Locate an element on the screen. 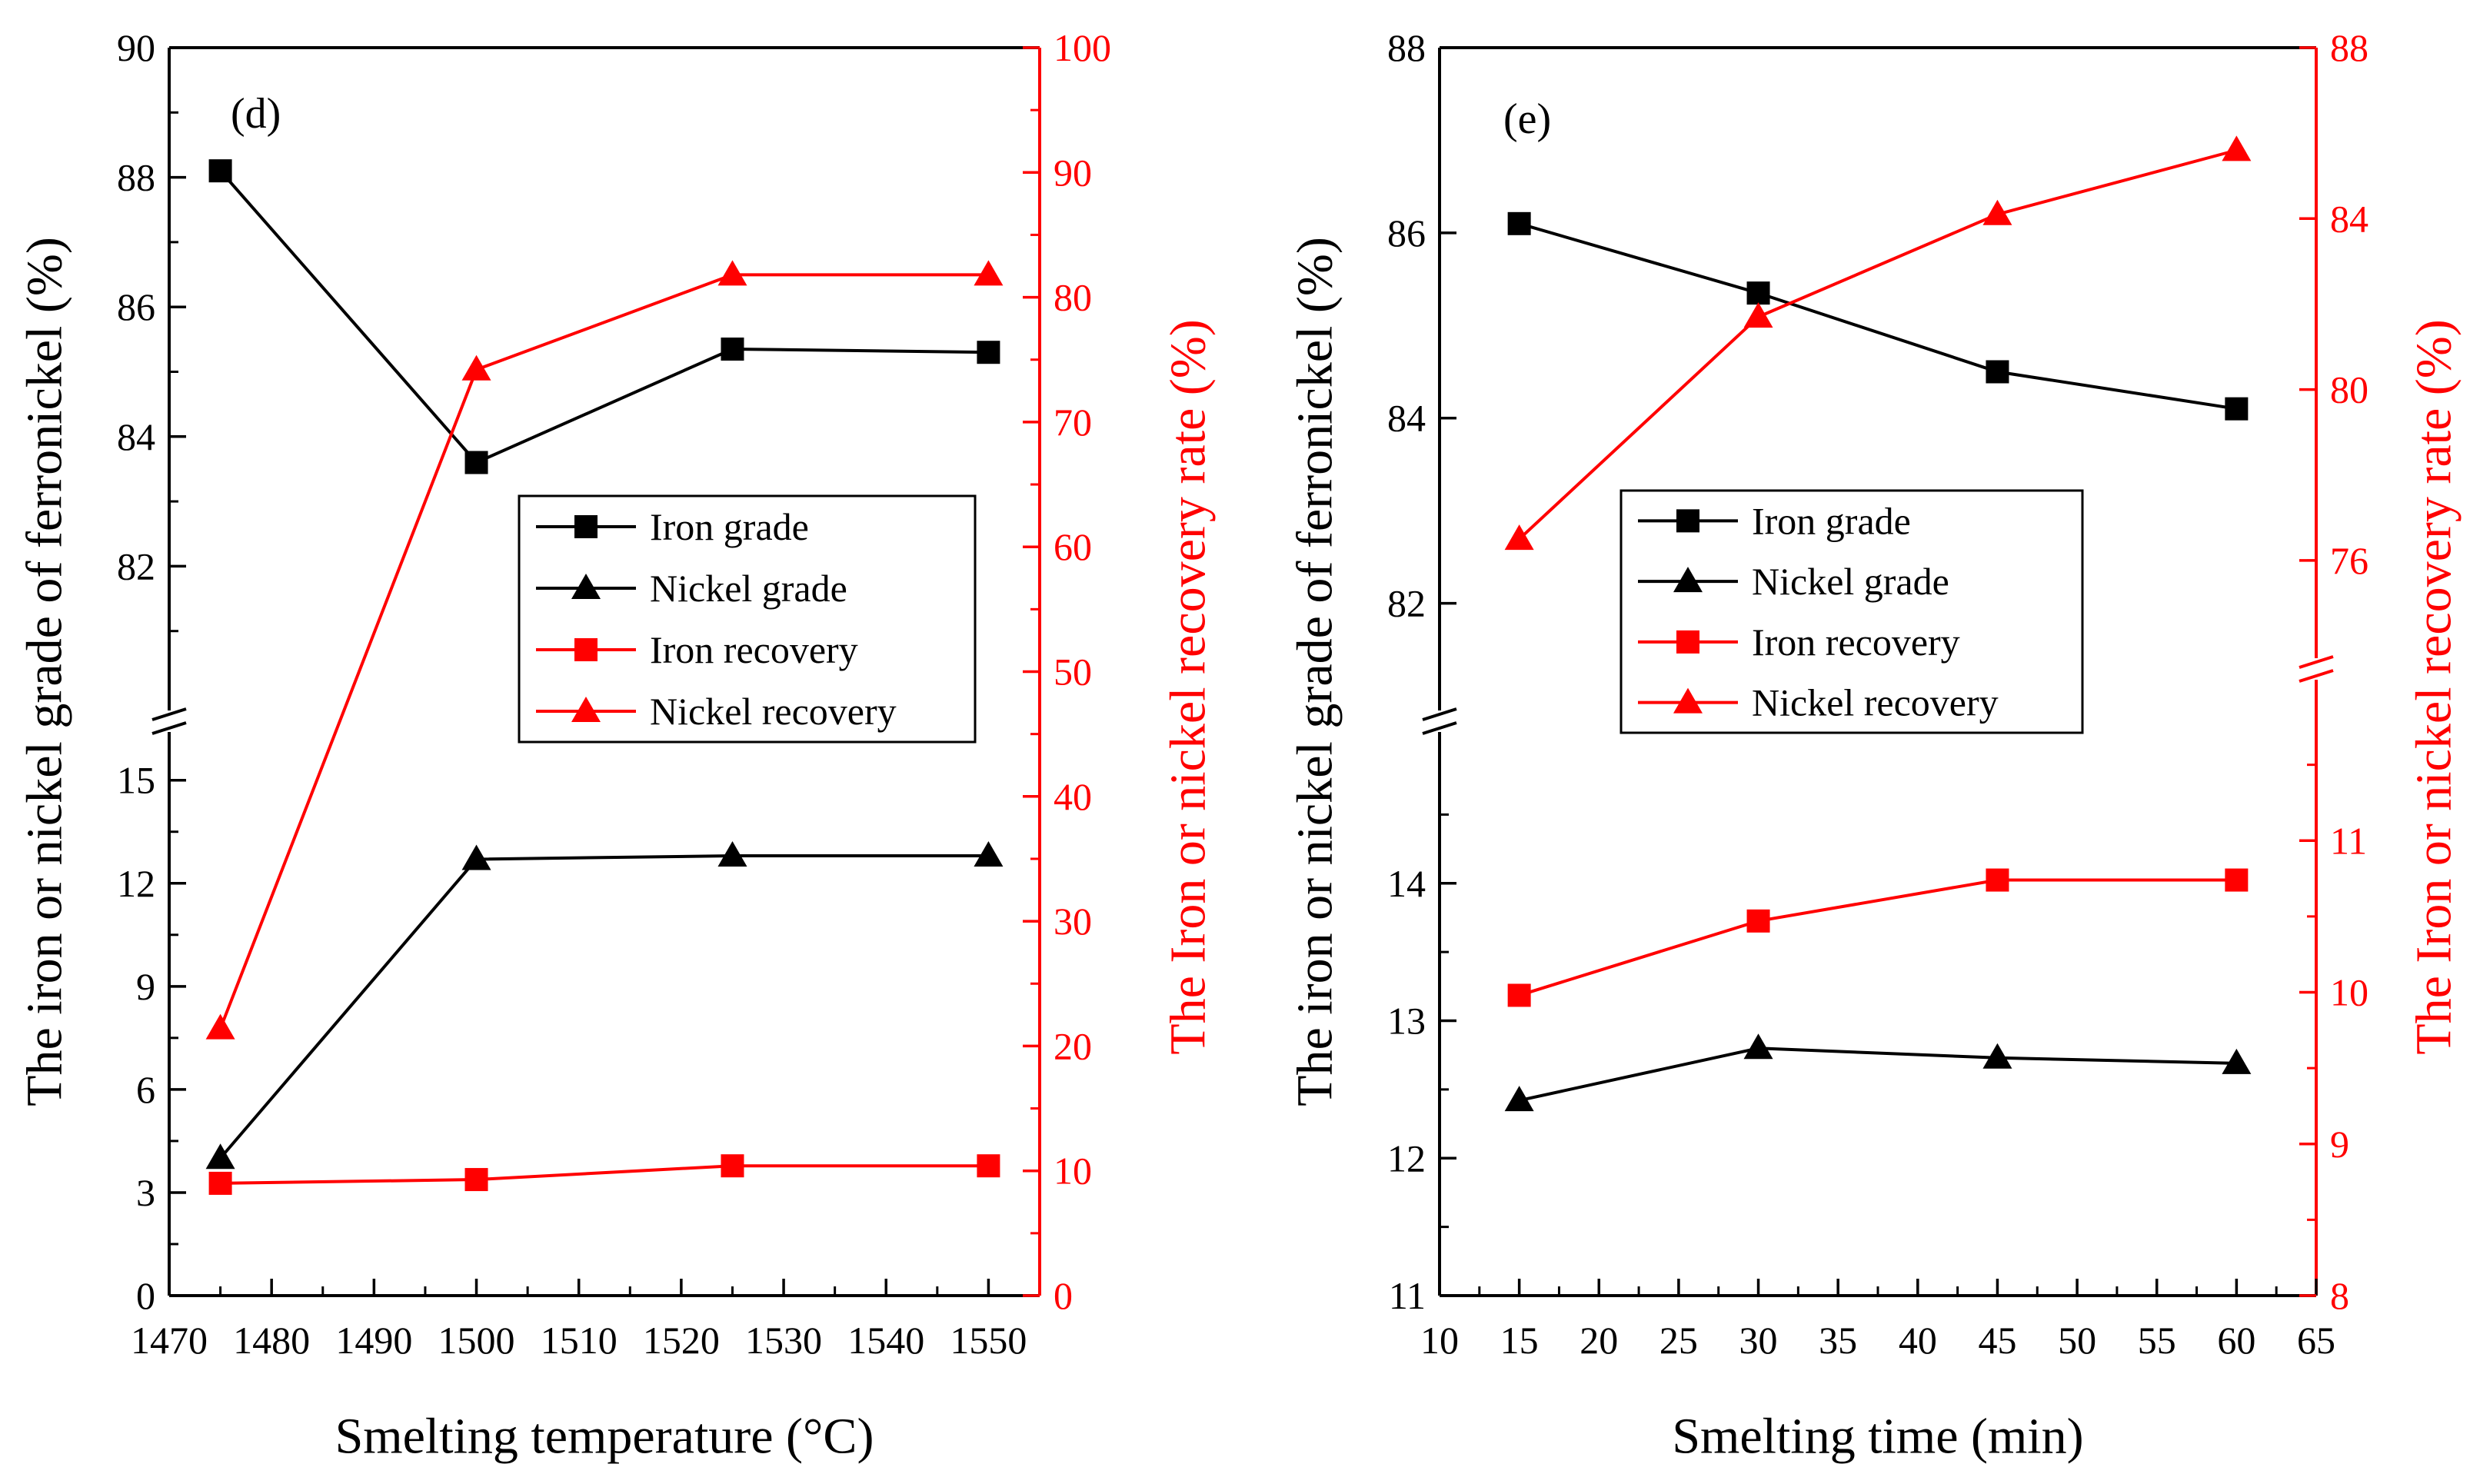 The width and height of the screenshot is (2480, 1484). chart0-right-tick-label: 60 is located at coordinates (1073, 547).